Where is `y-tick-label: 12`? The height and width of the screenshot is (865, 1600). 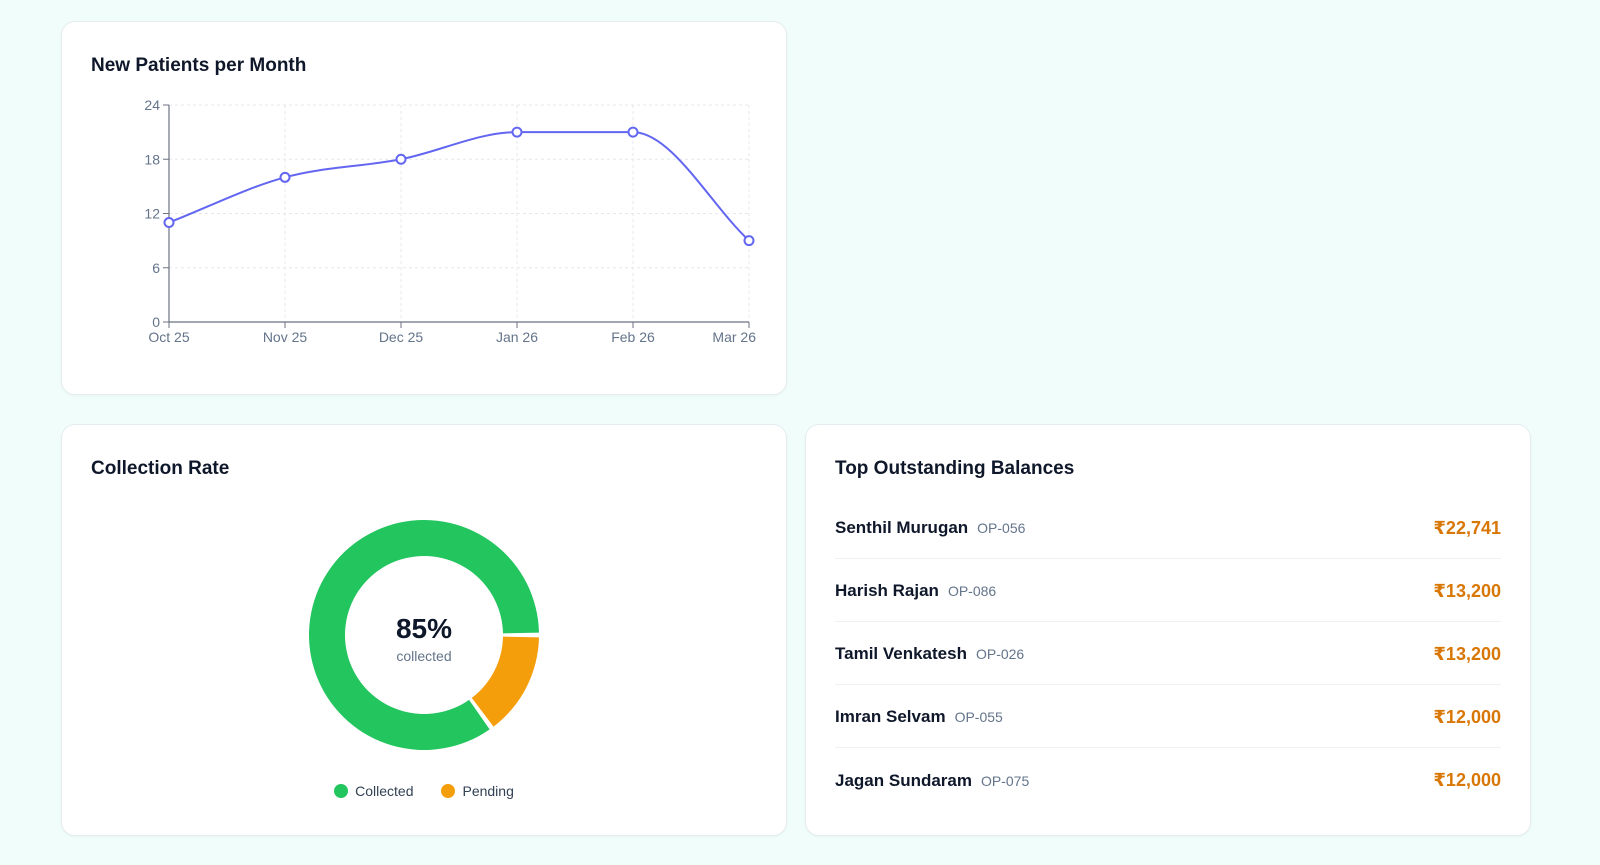
y-tick-label: 12 is located at coordinates (152, 214).